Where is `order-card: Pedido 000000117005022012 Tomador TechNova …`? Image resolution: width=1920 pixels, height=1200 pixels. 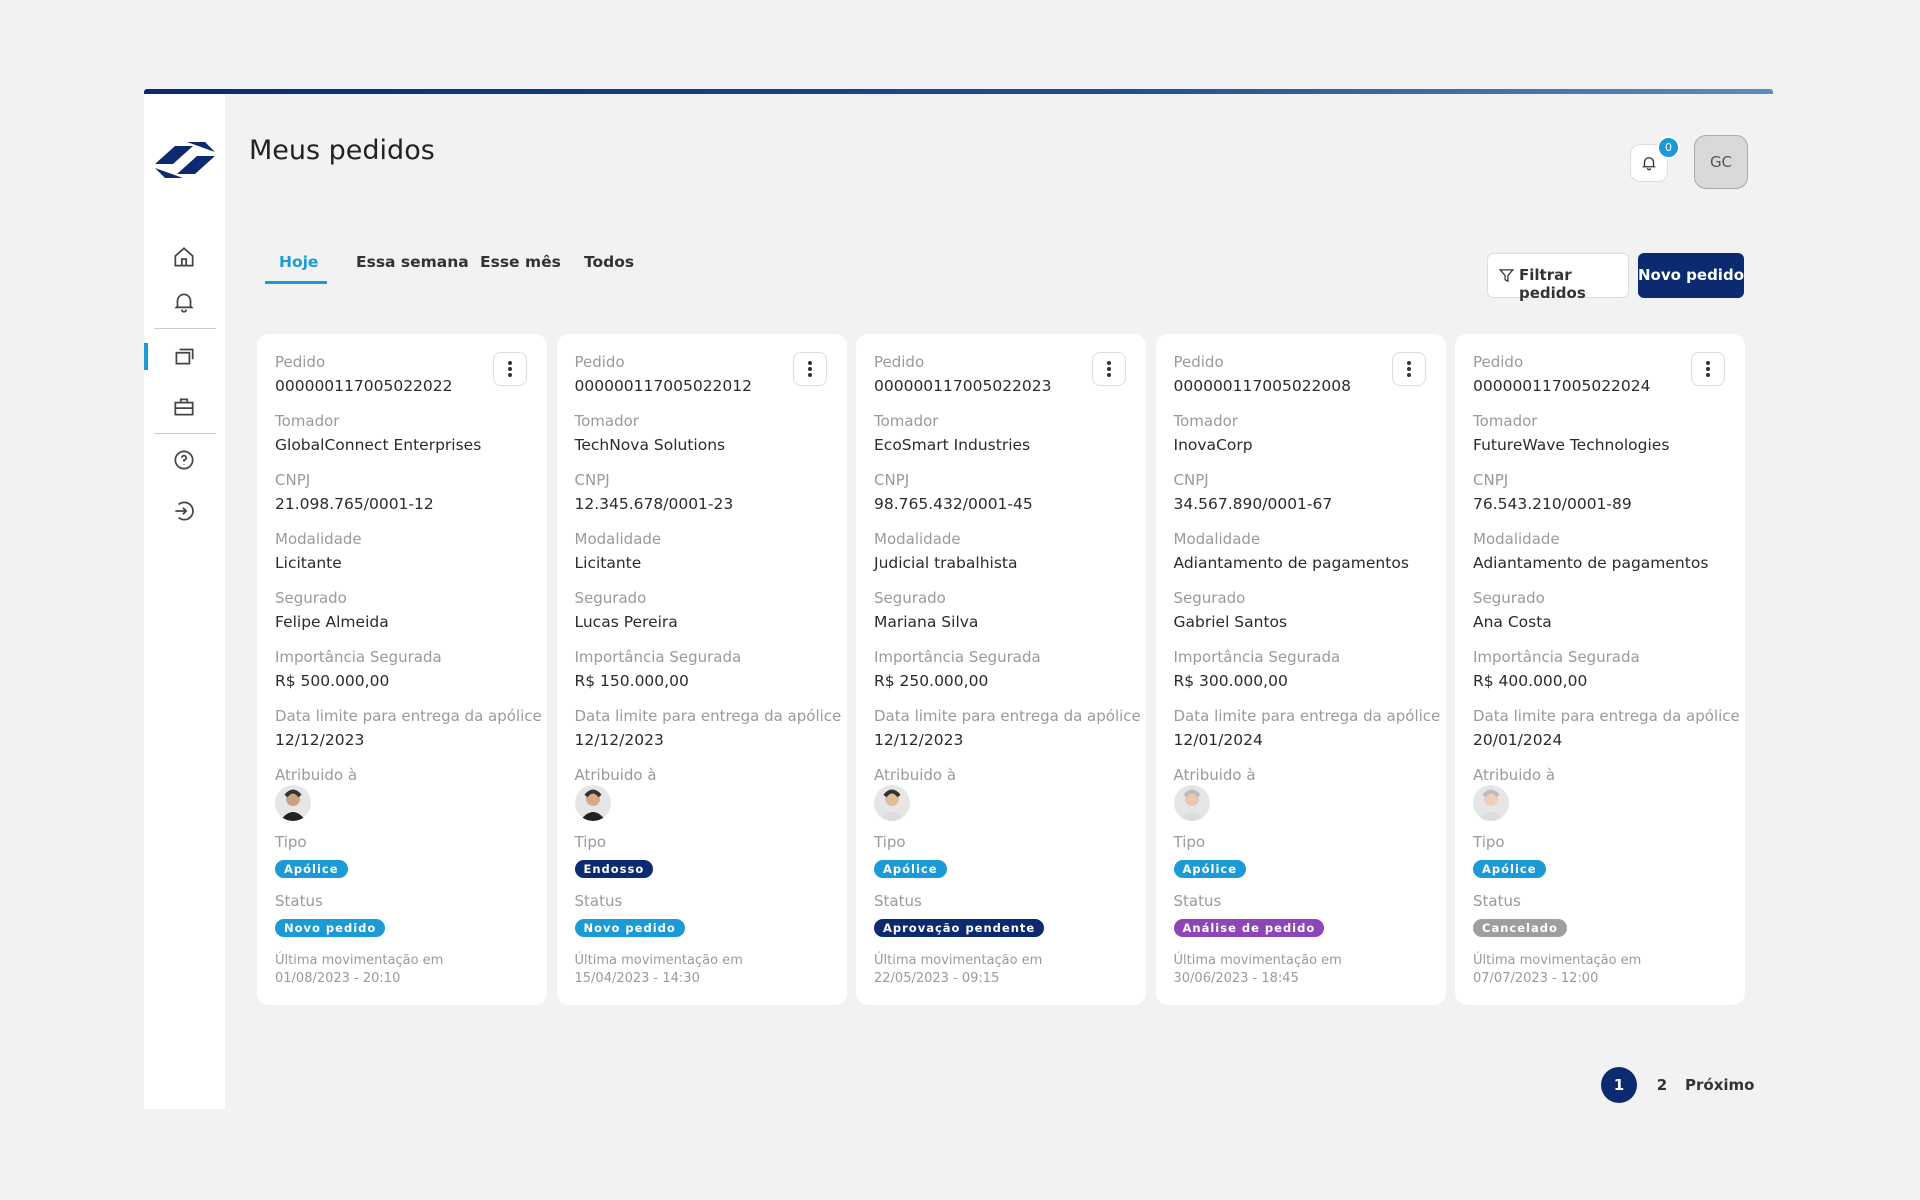
order-card: Pedido 000000117005022012 Tomador TechNova … is located at coordinates (701, 669).